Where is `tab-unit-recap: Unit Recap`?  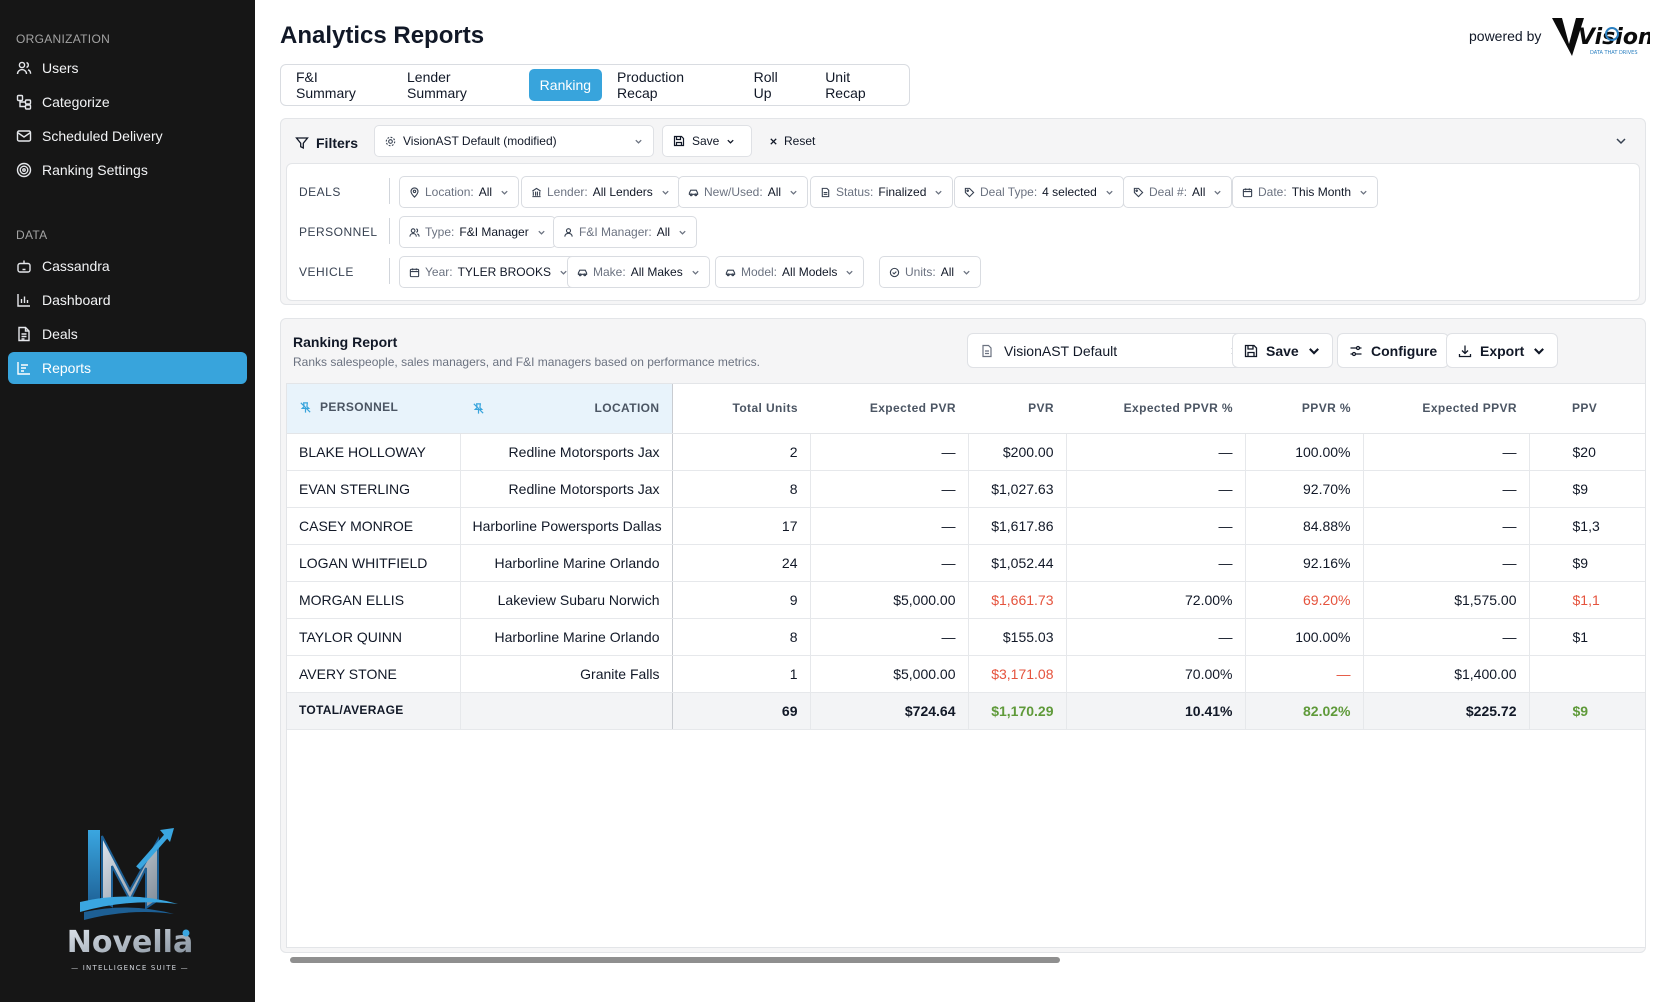 tab-unit-recap: Unit Recap is located at coordinates (845, 85).